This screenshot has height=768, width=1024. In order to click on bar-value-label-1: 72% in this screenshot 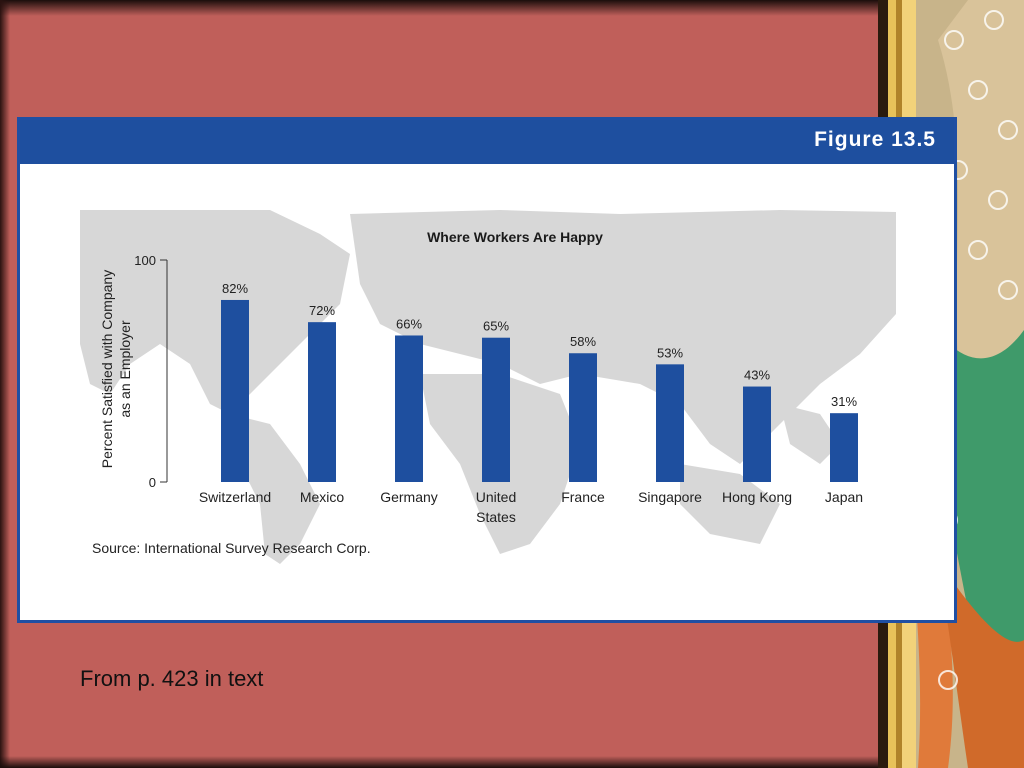, I will do `click(322, 310)`.